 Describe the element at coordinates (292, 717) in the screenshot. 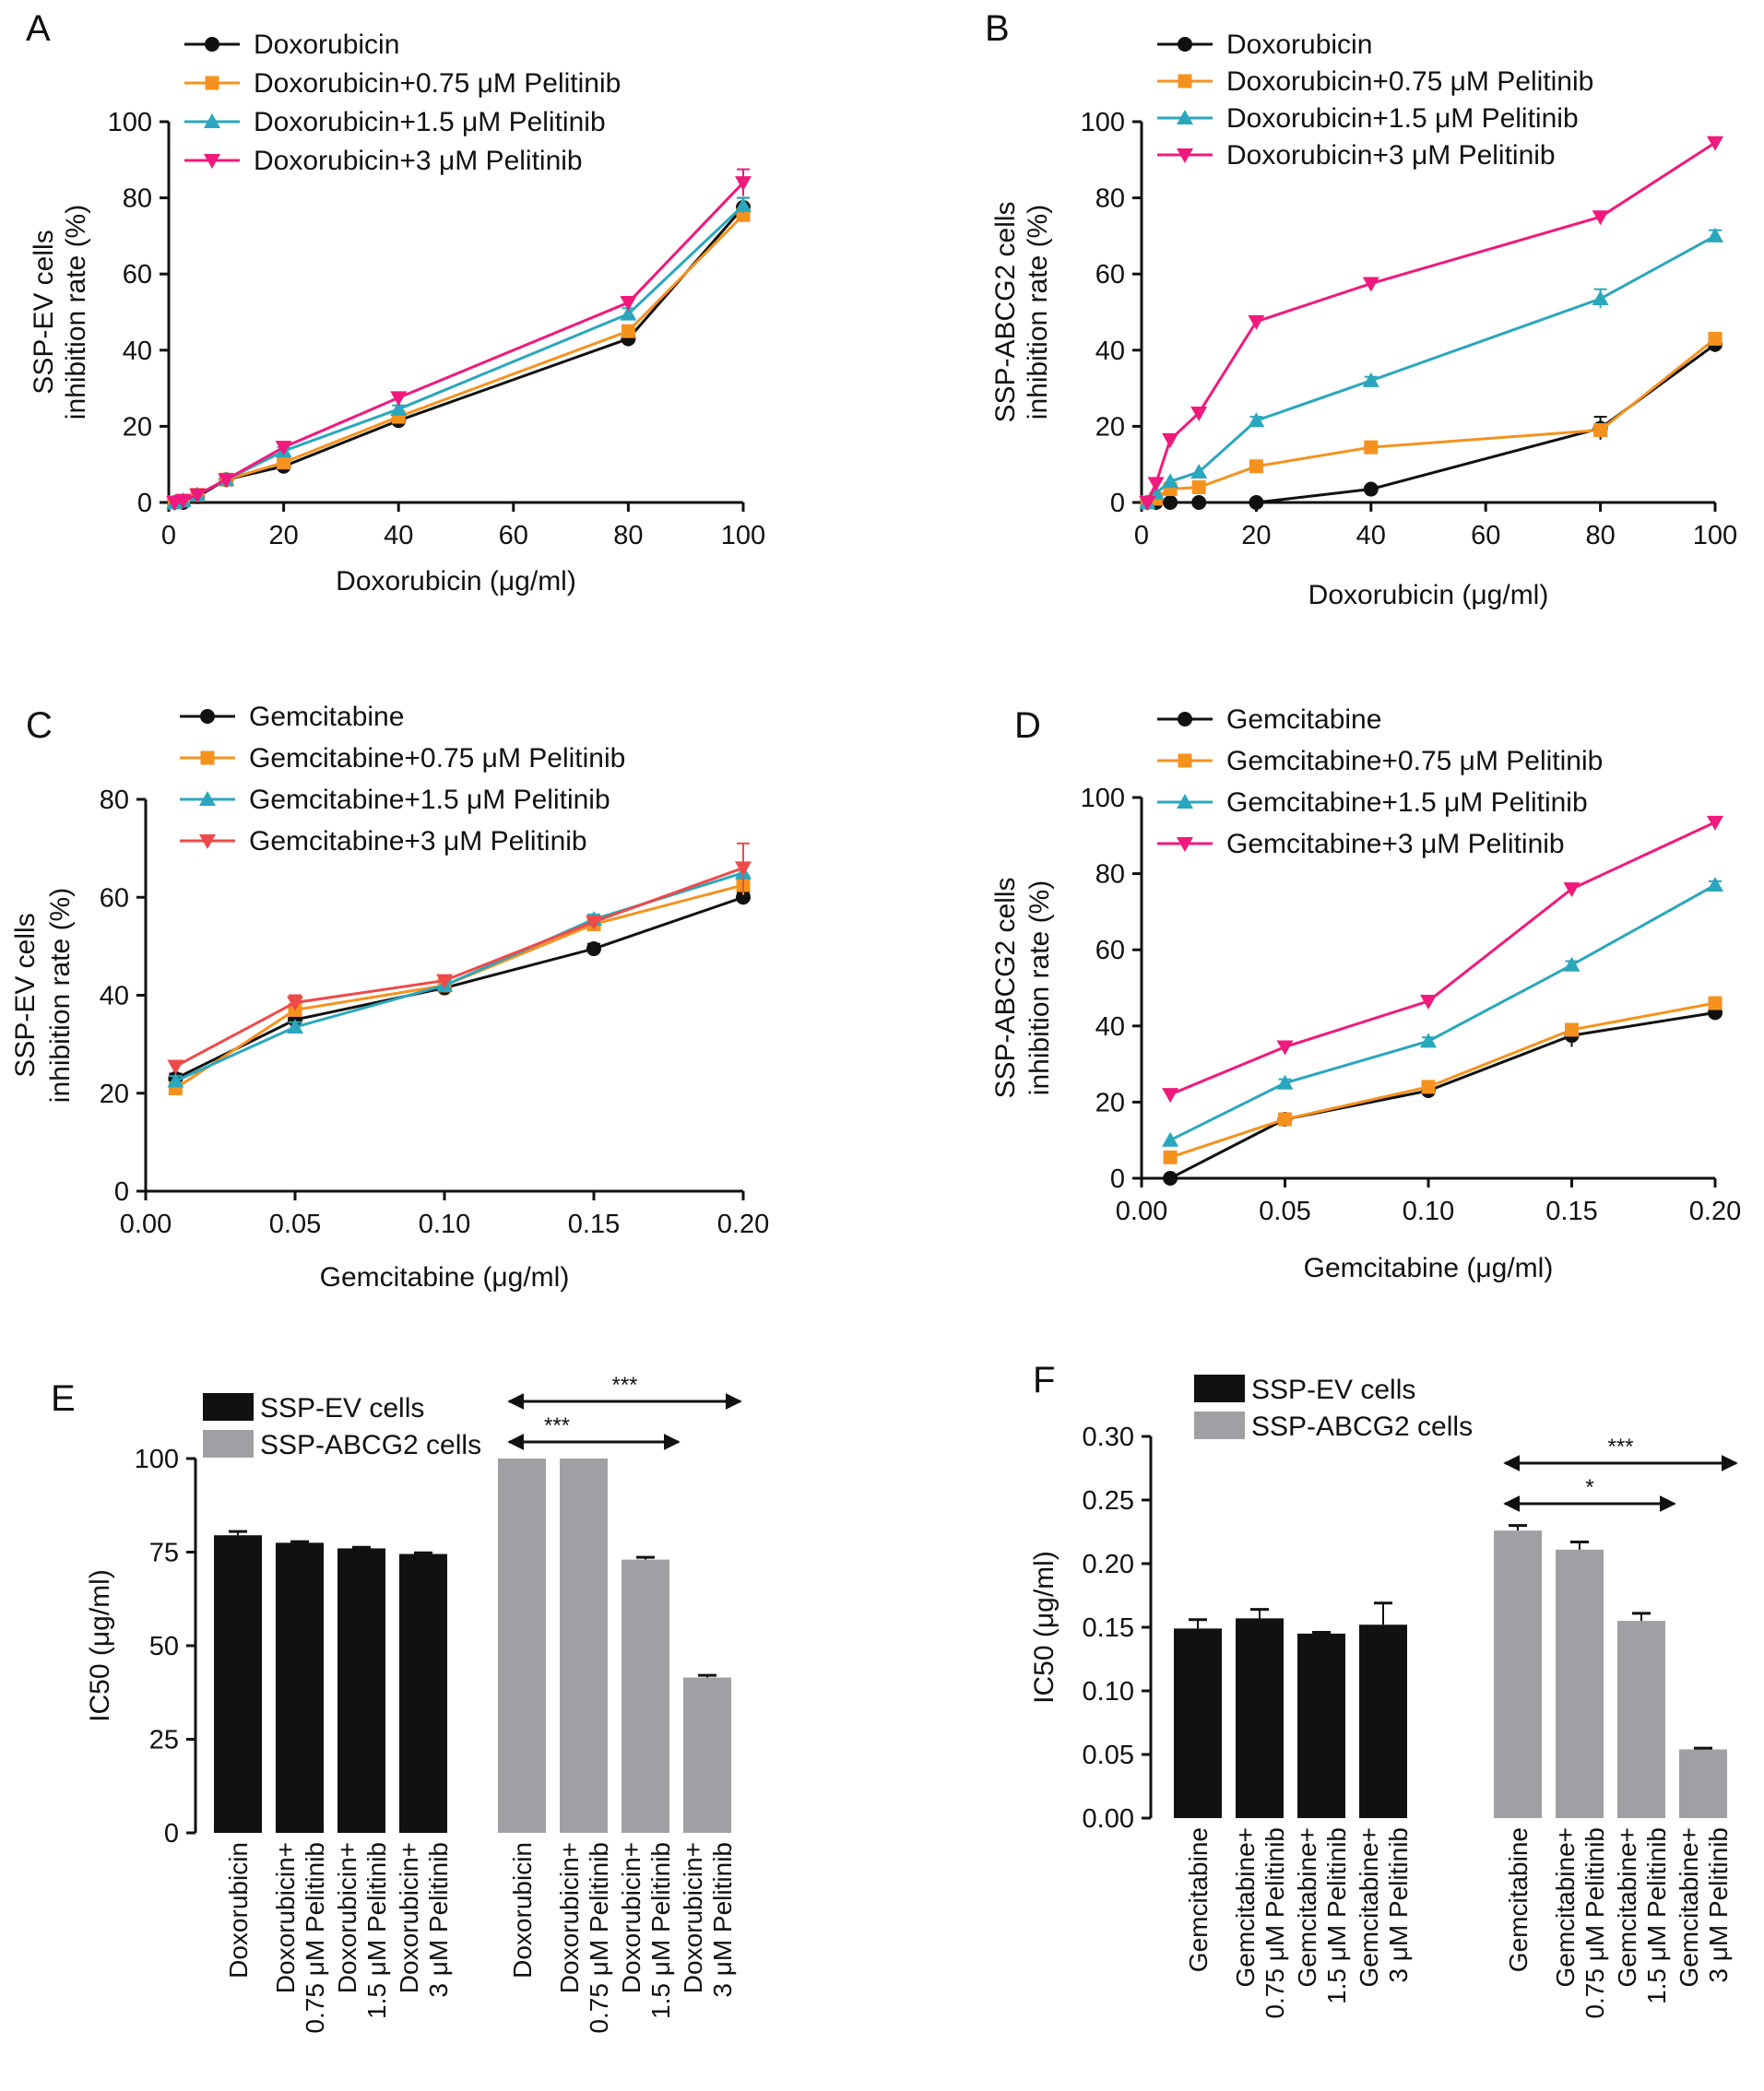

I see `legend-entry: Gemcitabine` at that location.